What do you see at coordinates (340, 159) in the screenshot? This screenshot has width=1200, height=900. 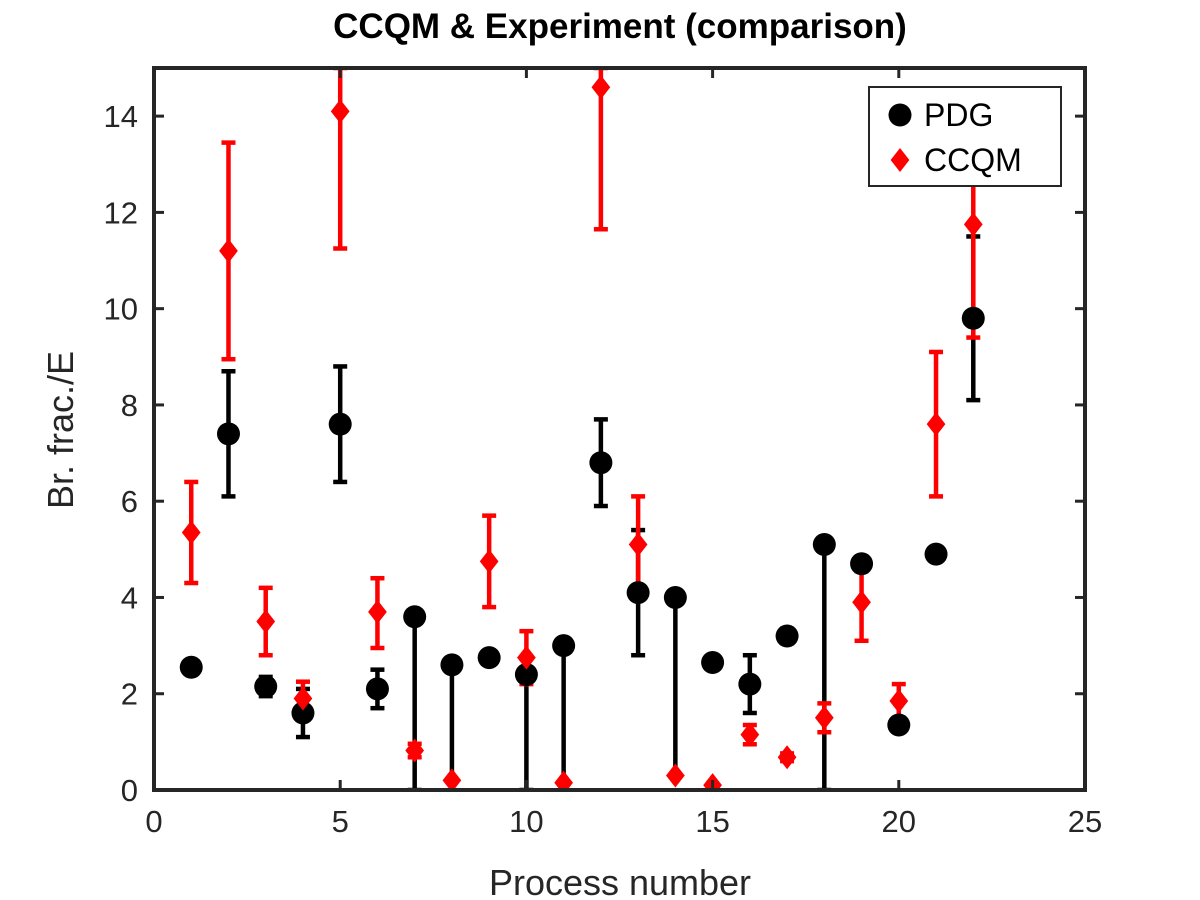 I see `ccqm-error-bar` at bounding box center [340, 159].